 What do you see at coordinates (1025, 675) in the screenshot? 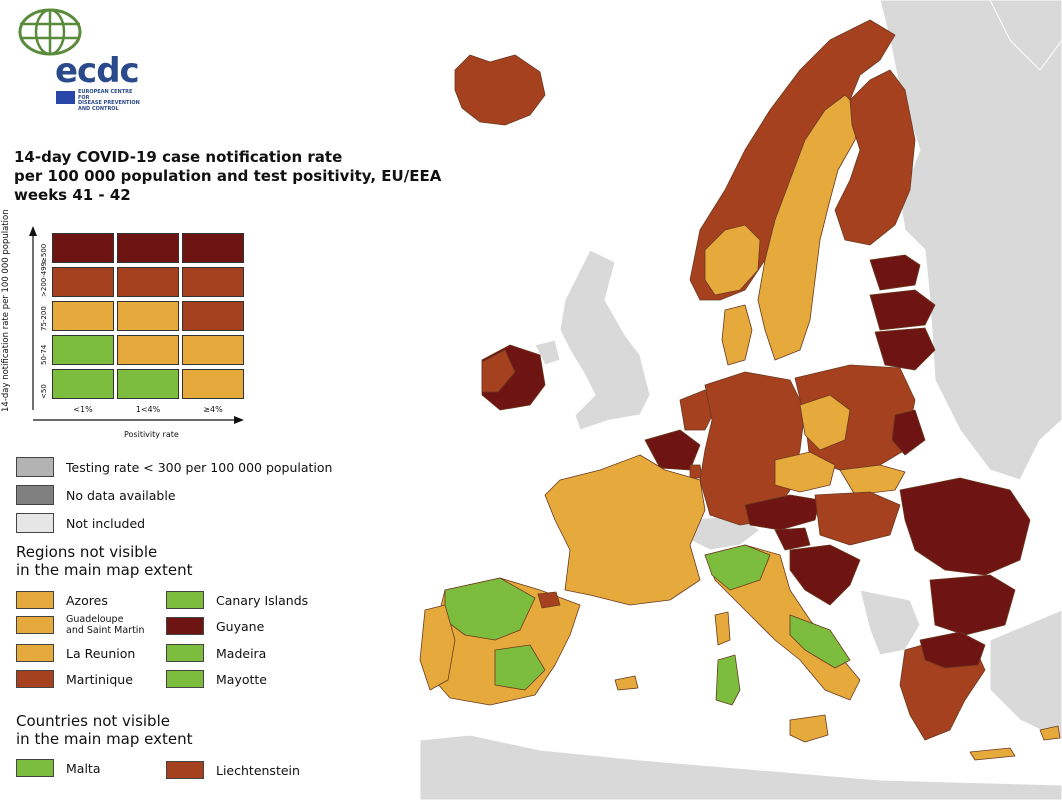
I see `region-turkey` at bounding box center [1025, 675].